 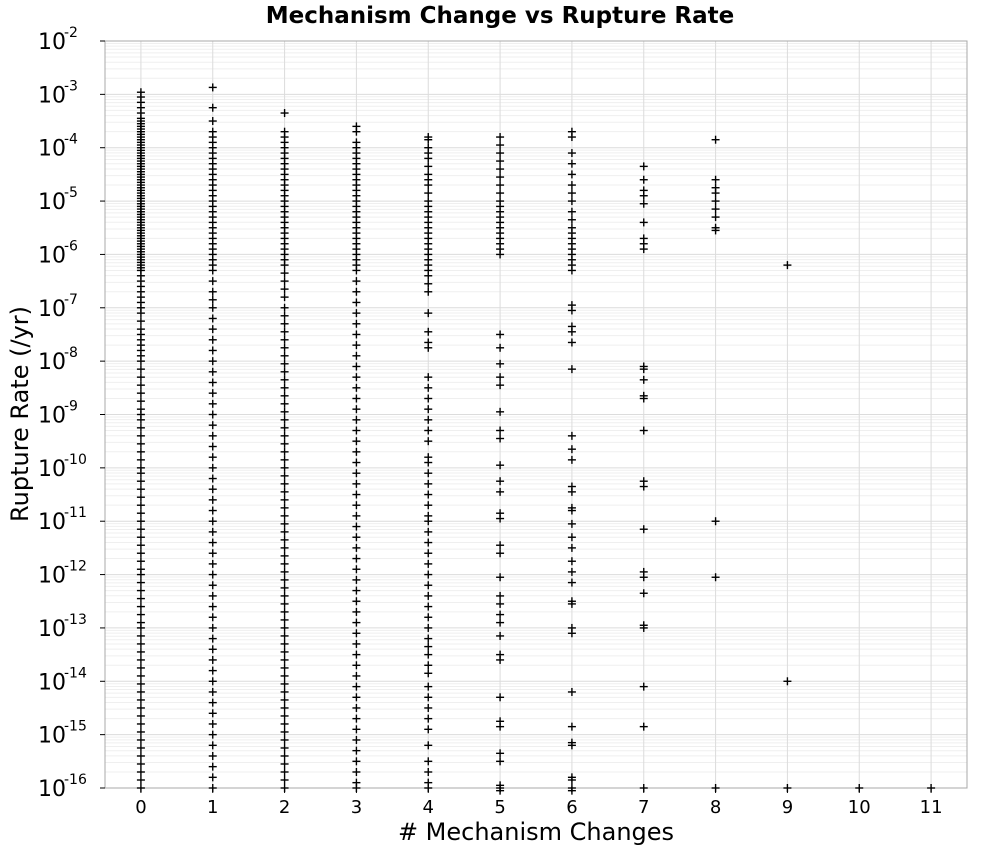 What do you see at coordinates (71, 193) in the screenshot?
I see `y-tick-label-exponent: -5` at bounding box center [71, 193].